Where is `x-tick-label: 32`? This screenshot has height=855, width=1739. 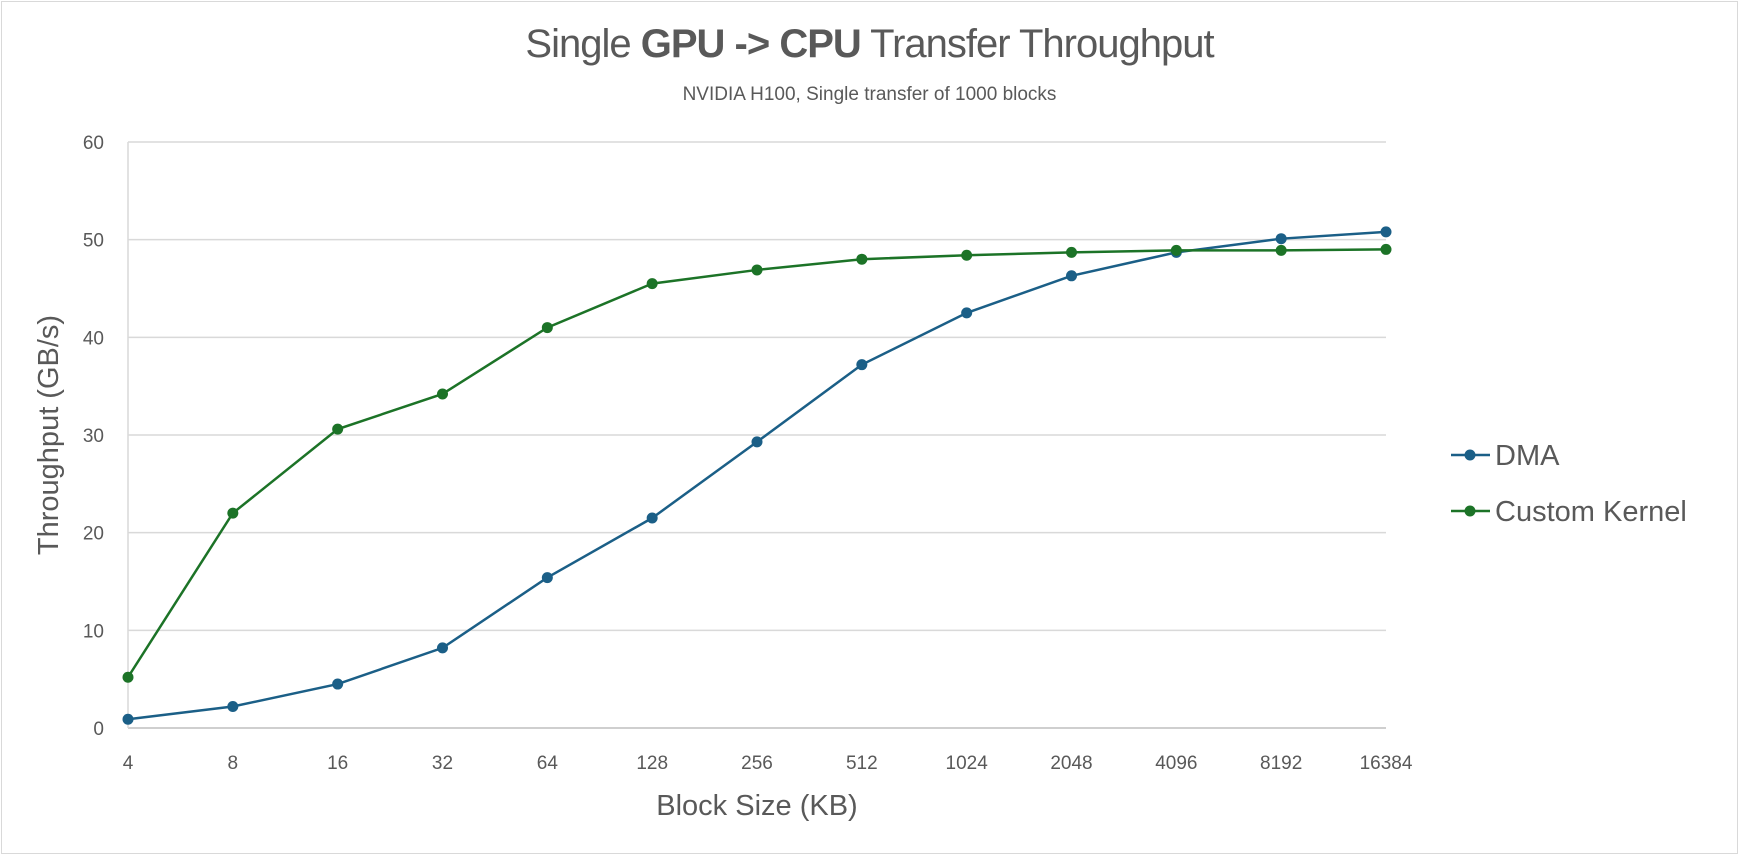 x-tick-label: 32 is located at coordinates (442, 763).